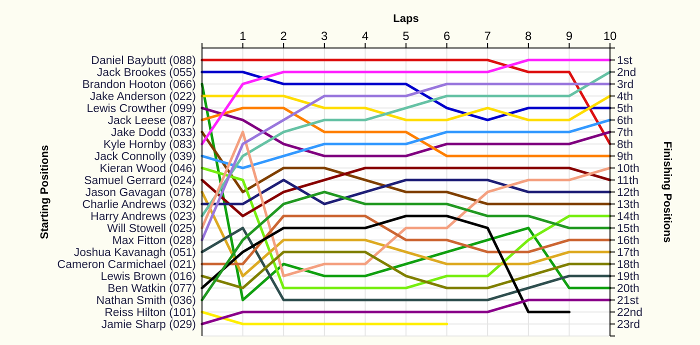  Describe the element at coordinates (628, 193) in the screenshot. I see `y-tick-label: 12th` at that location.